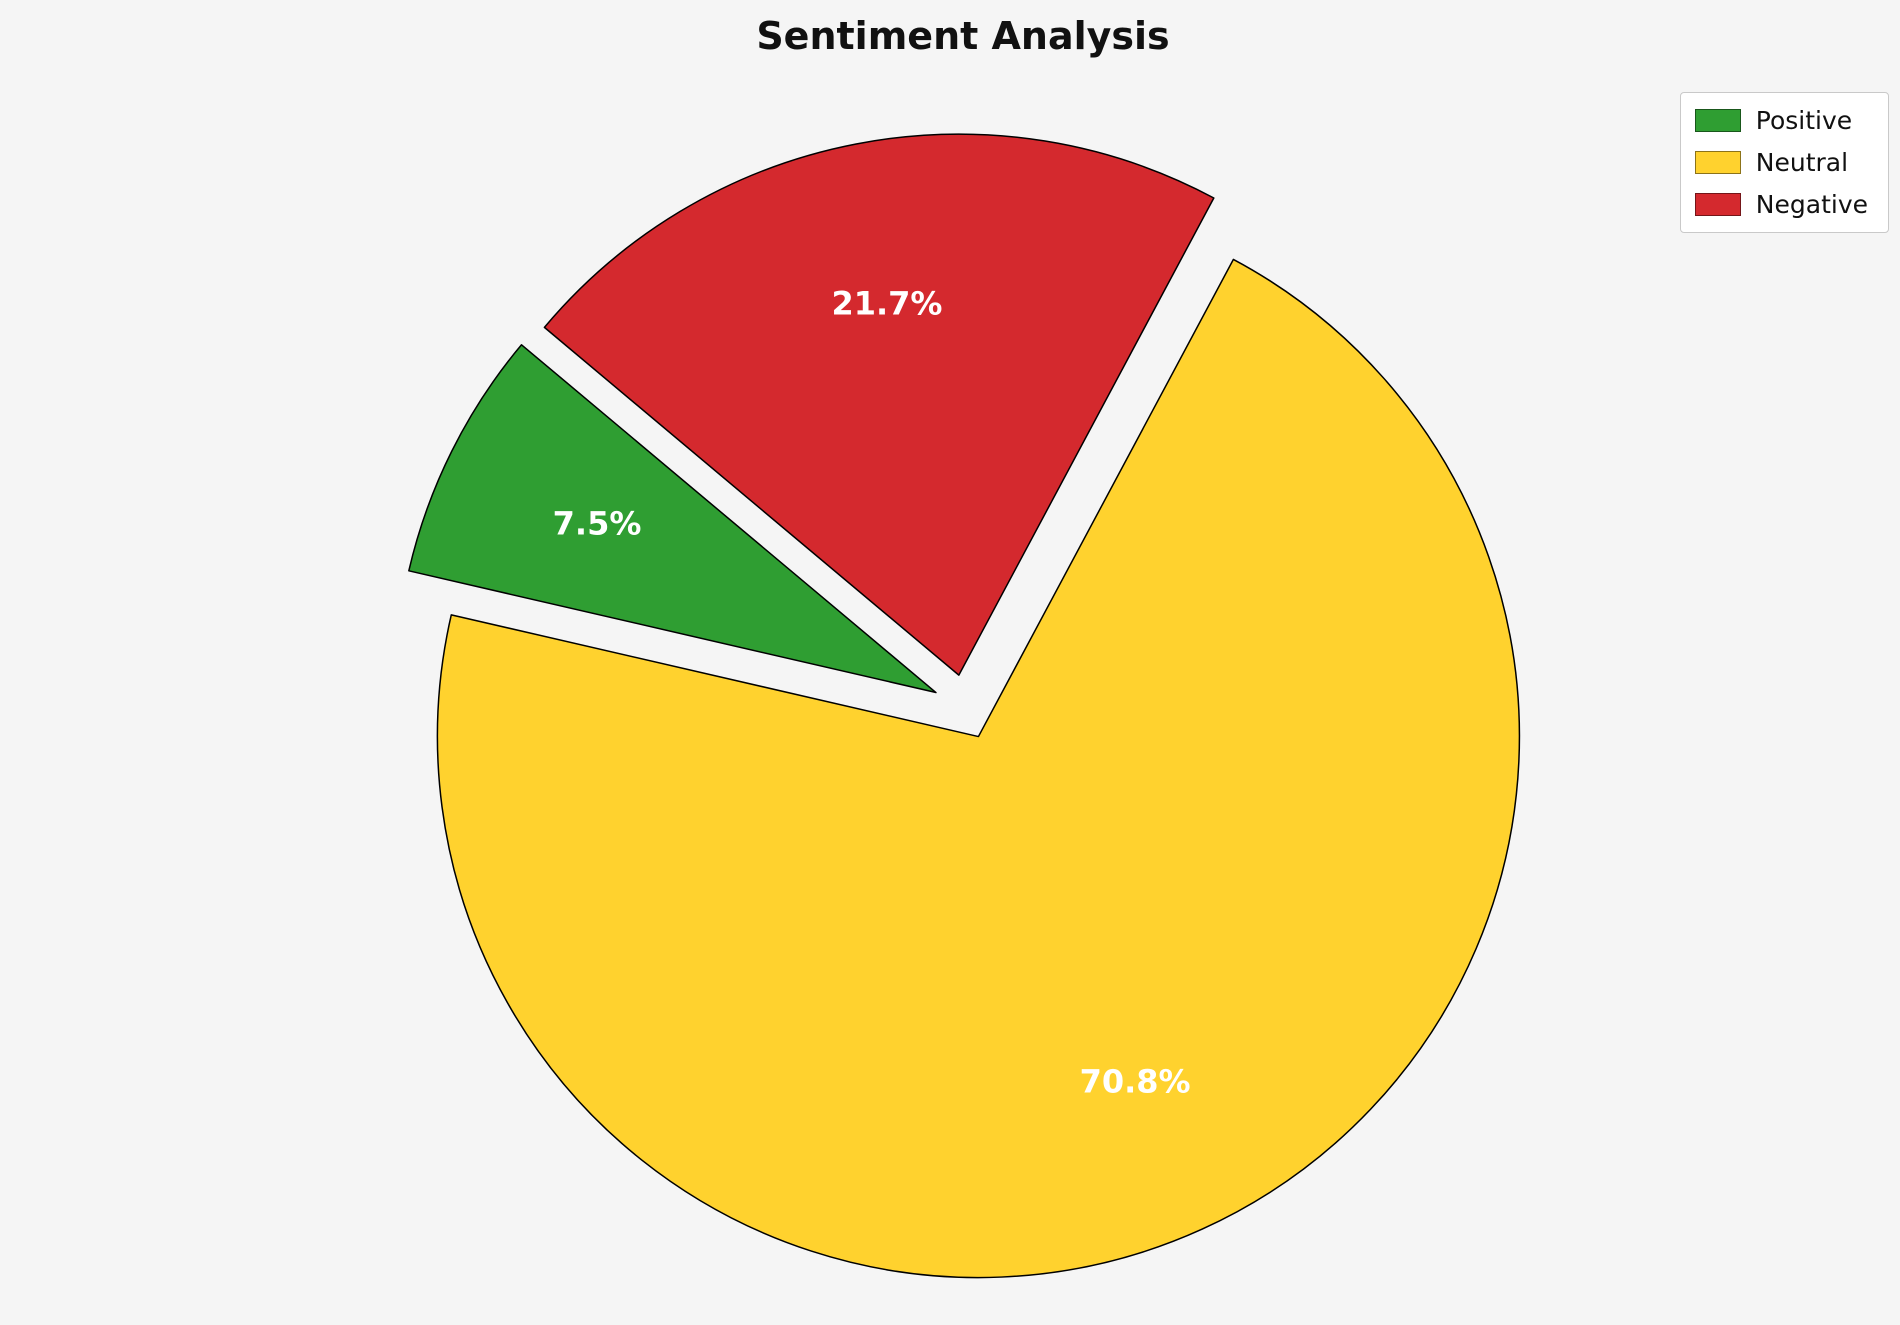 Image resolution: width=1900 pixels, height=1325 pixels. What do you see at coordinates (1717, 120) in the screenshot?
I see `legend-swatch-positive` at bounding box center [1717, 120].